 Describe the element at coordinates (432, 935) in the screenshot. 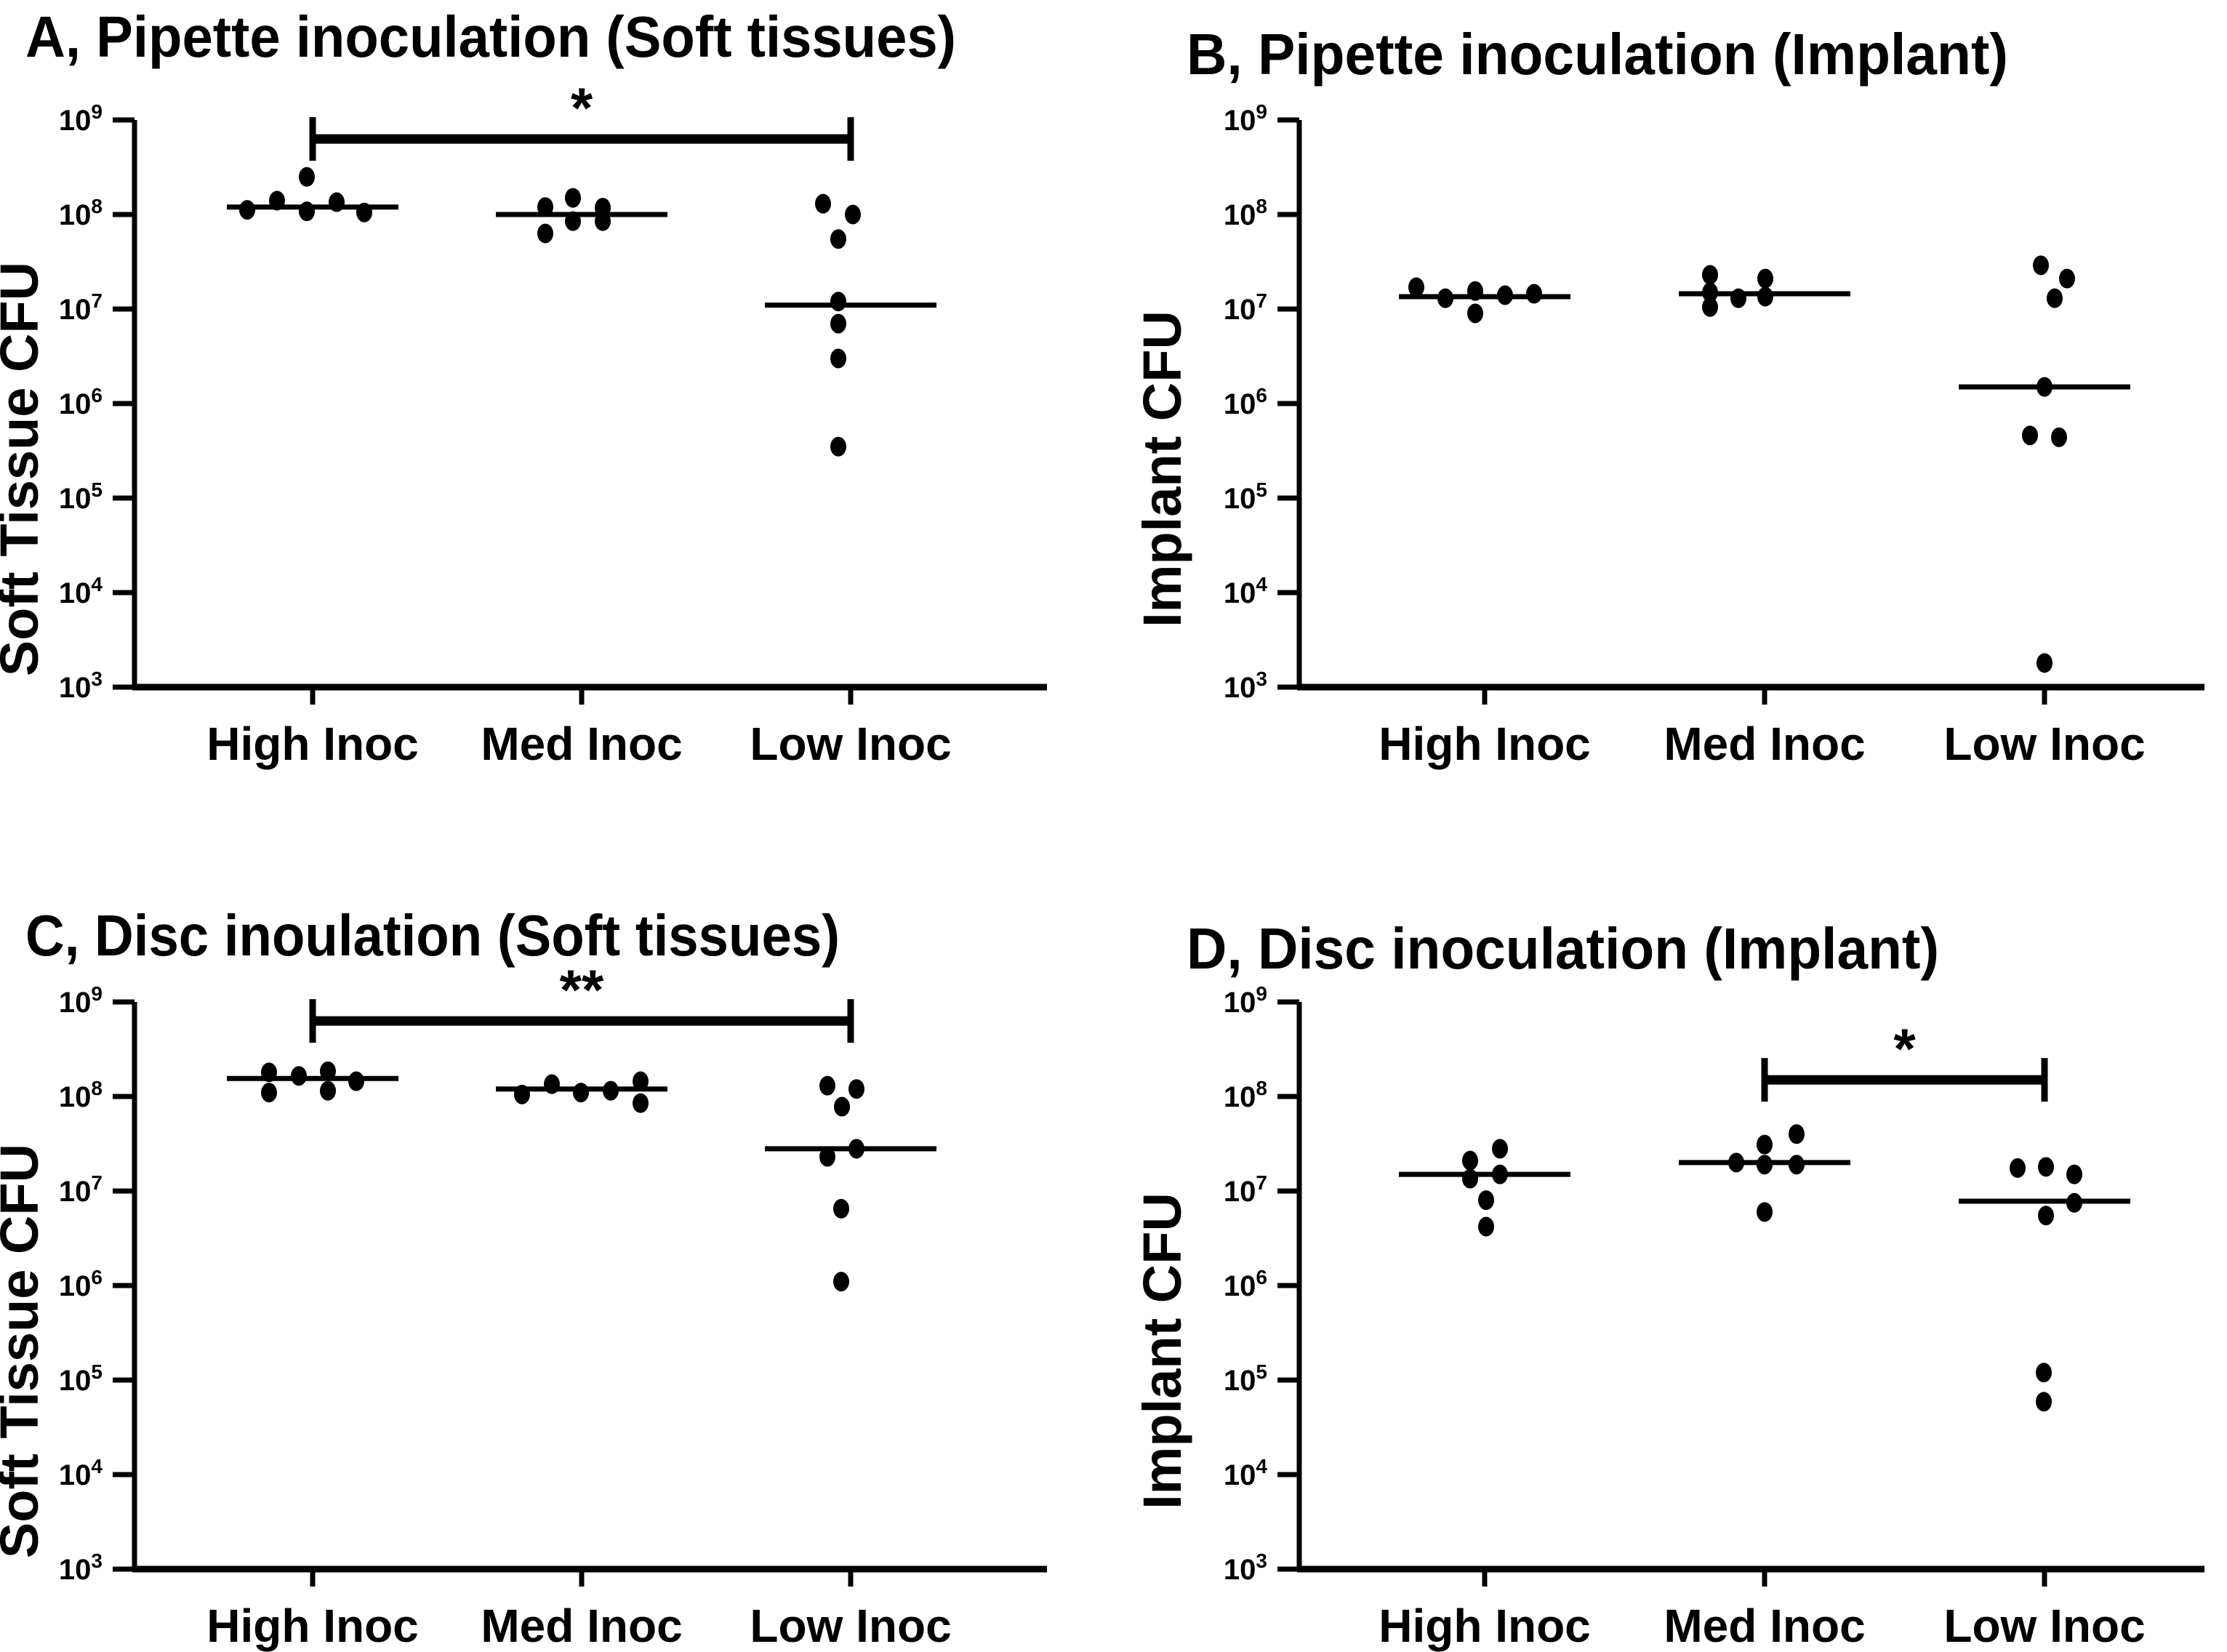

I see `panel-title: C, Disc inoulation (Soft tissues)` at that location.